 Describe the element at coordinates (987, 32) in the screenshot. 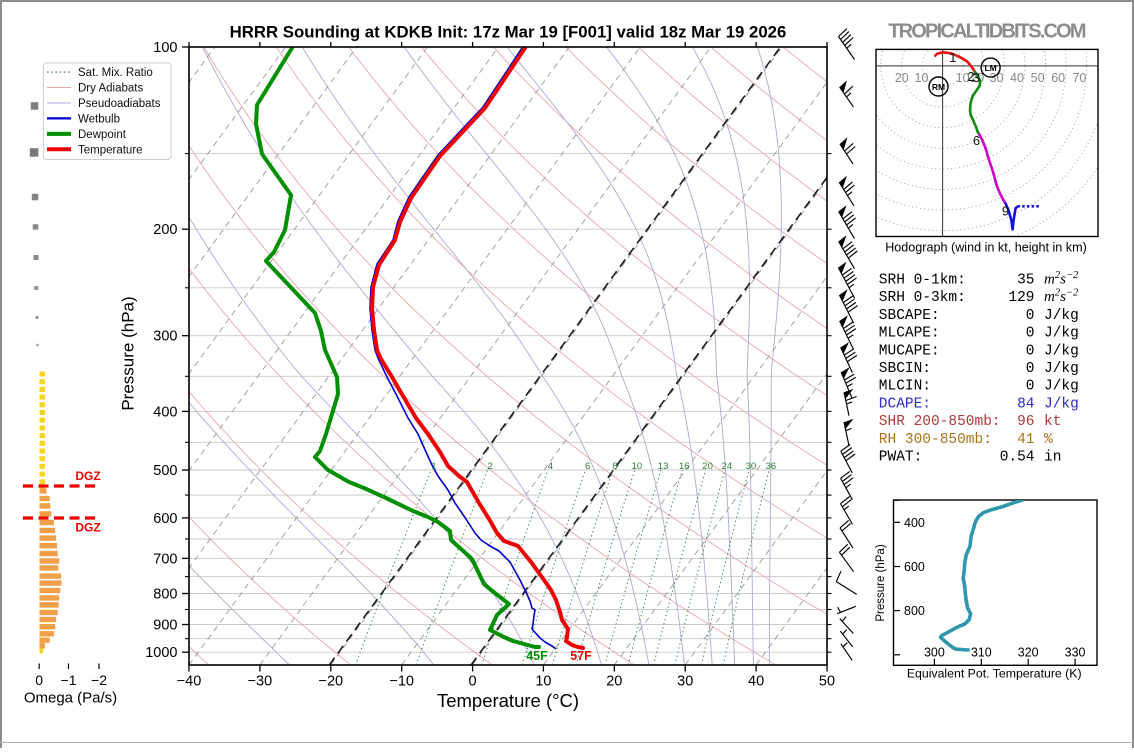

I see `svg-text: TROPICALTIDBITS.COM` at that location.